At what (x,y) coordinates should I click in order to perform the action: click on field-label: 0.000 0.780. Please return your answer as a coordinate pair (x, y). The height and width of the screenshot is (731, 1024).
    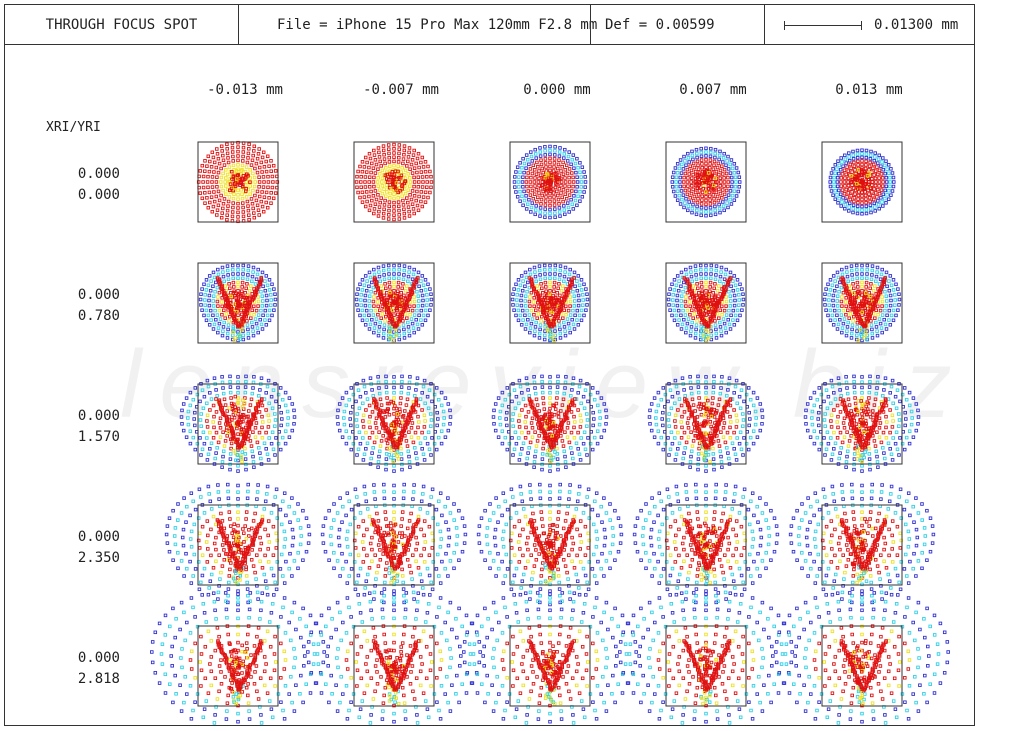
    Looking at the image, I should click on (85, 306).